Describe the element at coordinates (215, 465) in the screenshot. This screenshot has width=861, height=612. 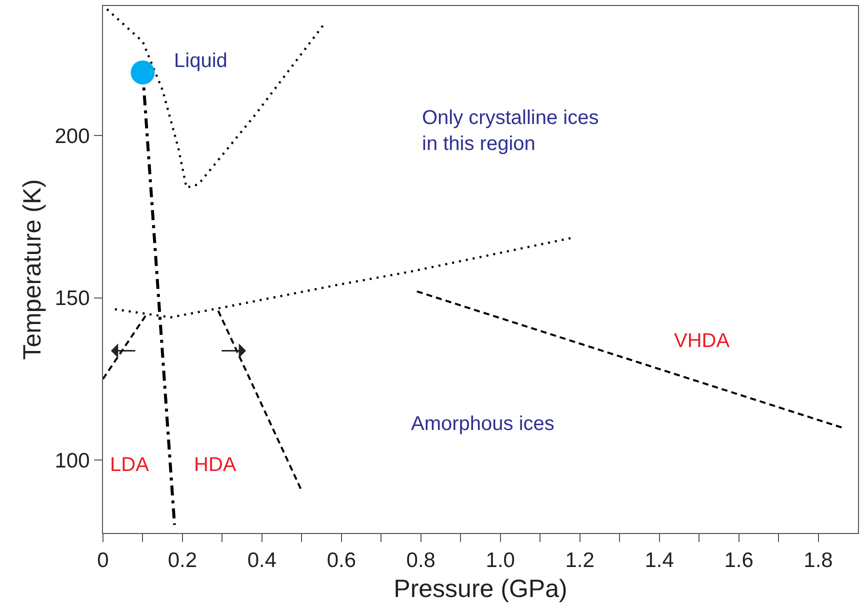
I see `annotation: HDA` at that location.